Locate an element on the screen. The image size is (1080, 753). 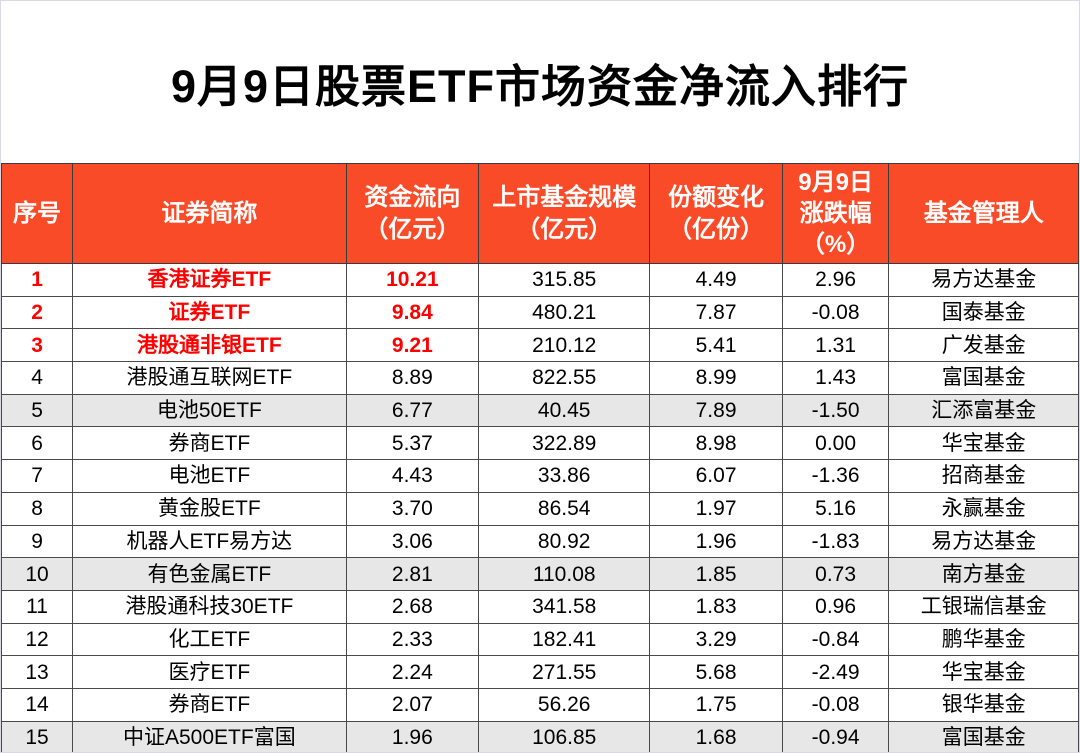
cell-share-change: 7.87 is located at coordinates (716, 312).